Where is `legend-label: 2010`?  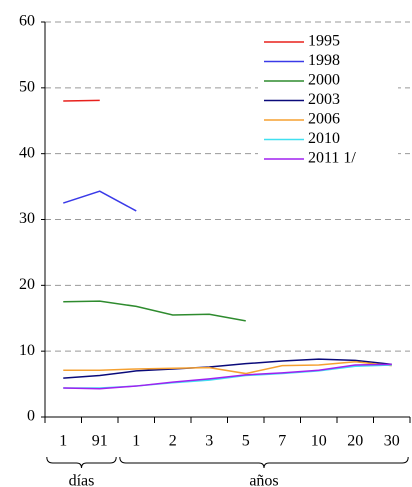 legend-label: 2010 is located at coordinates (324, 138).